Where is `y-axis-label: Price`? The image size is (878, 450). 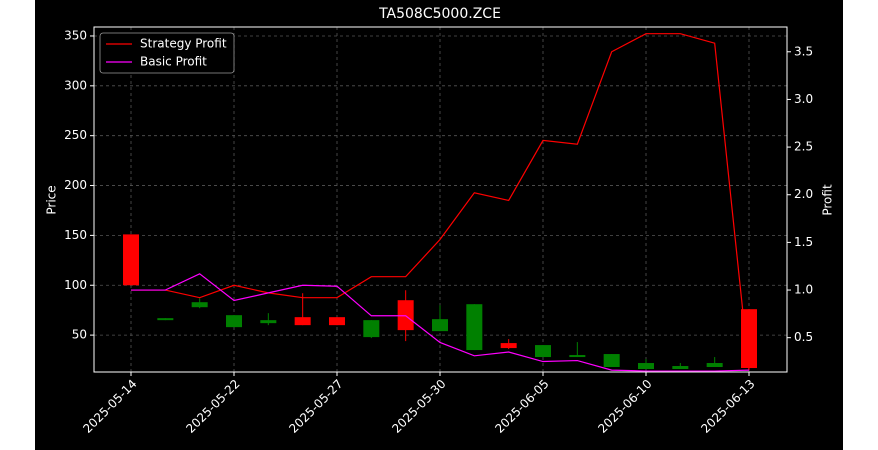
y-axis-label: Price is located at coordinates (52, 199).